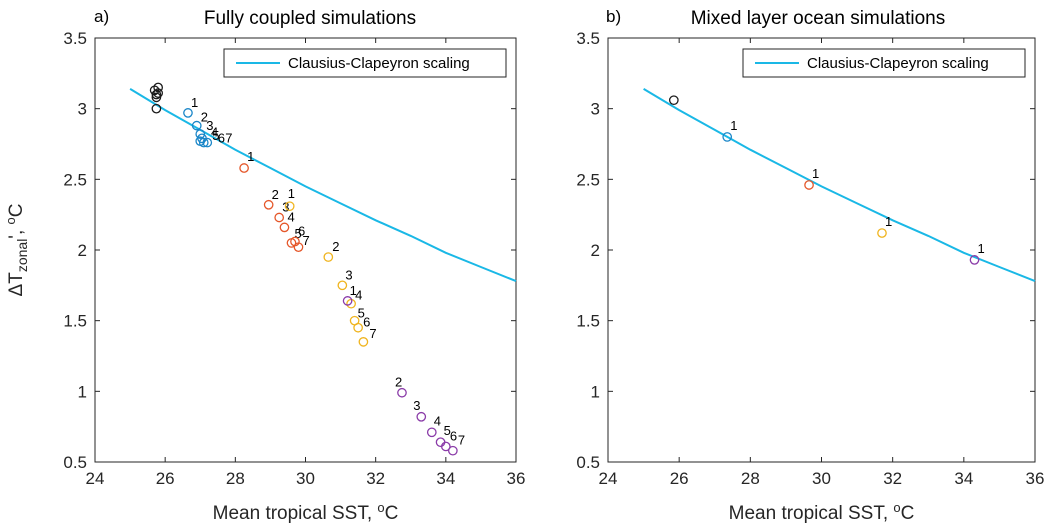  Describe the element at coordinates (101, 16) in the screenshot. I see `panel-tag: a)` at that location.